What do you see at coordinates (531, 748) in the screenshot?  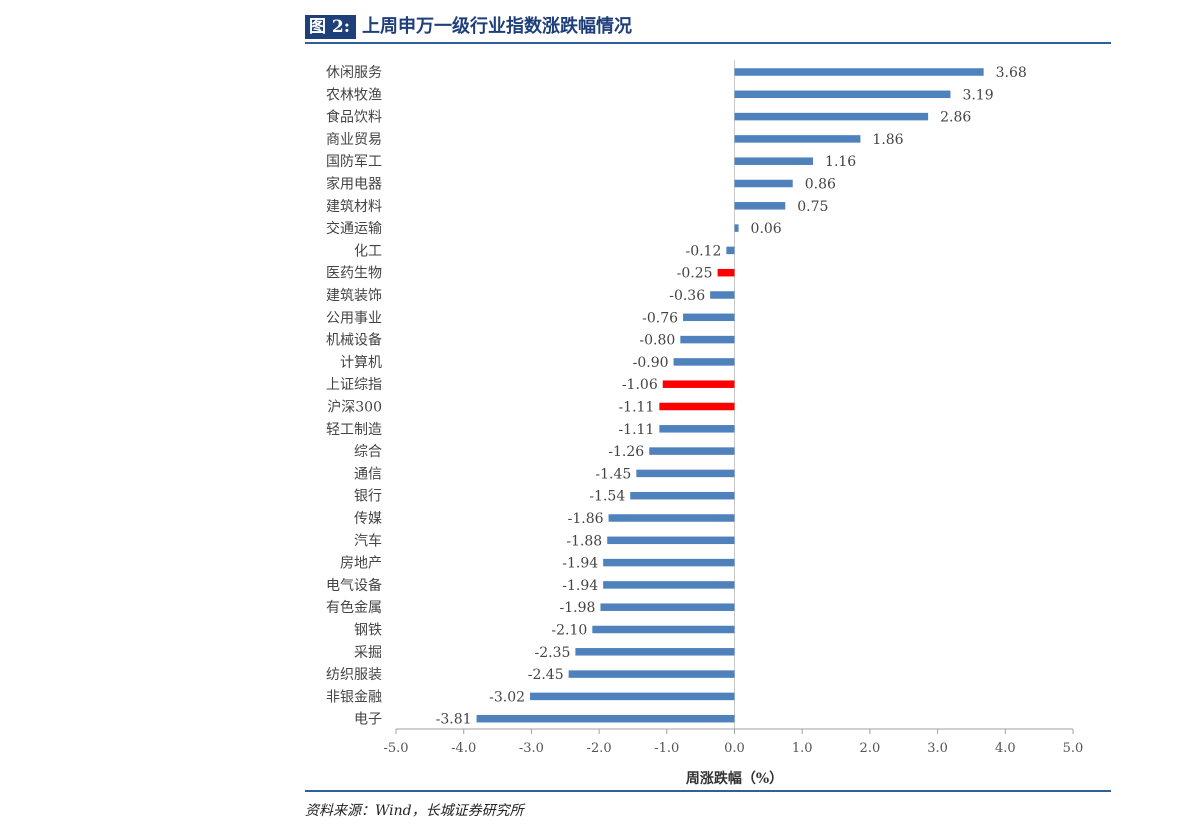 I see `x-tick-label: -3.0` at bounding box center [531, 748].